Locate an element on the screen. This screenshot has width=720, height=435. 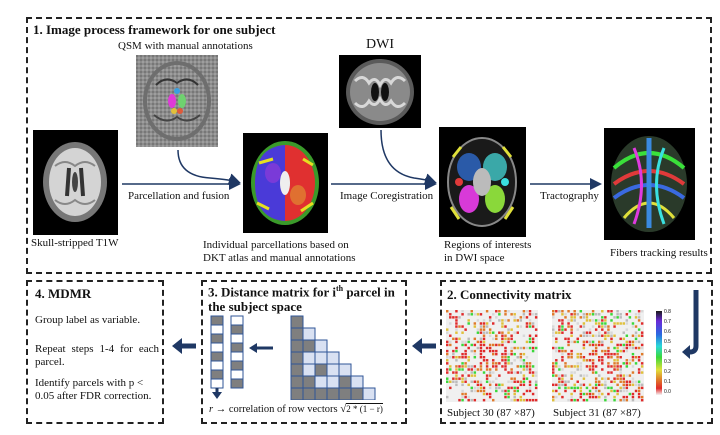
colorbar-tick: 0.0 is located at coordinates (667, 392).